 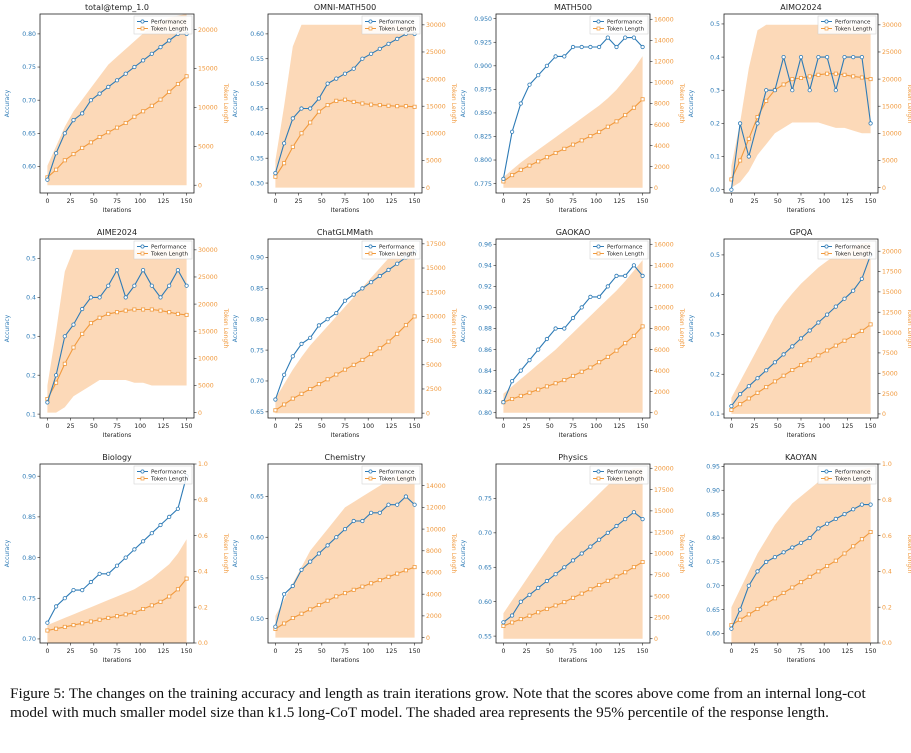 What do you see at coordinates (31, 298) in the screenshot?
I see `y-tick-label: 0.4` at bounding box center [31, 298].